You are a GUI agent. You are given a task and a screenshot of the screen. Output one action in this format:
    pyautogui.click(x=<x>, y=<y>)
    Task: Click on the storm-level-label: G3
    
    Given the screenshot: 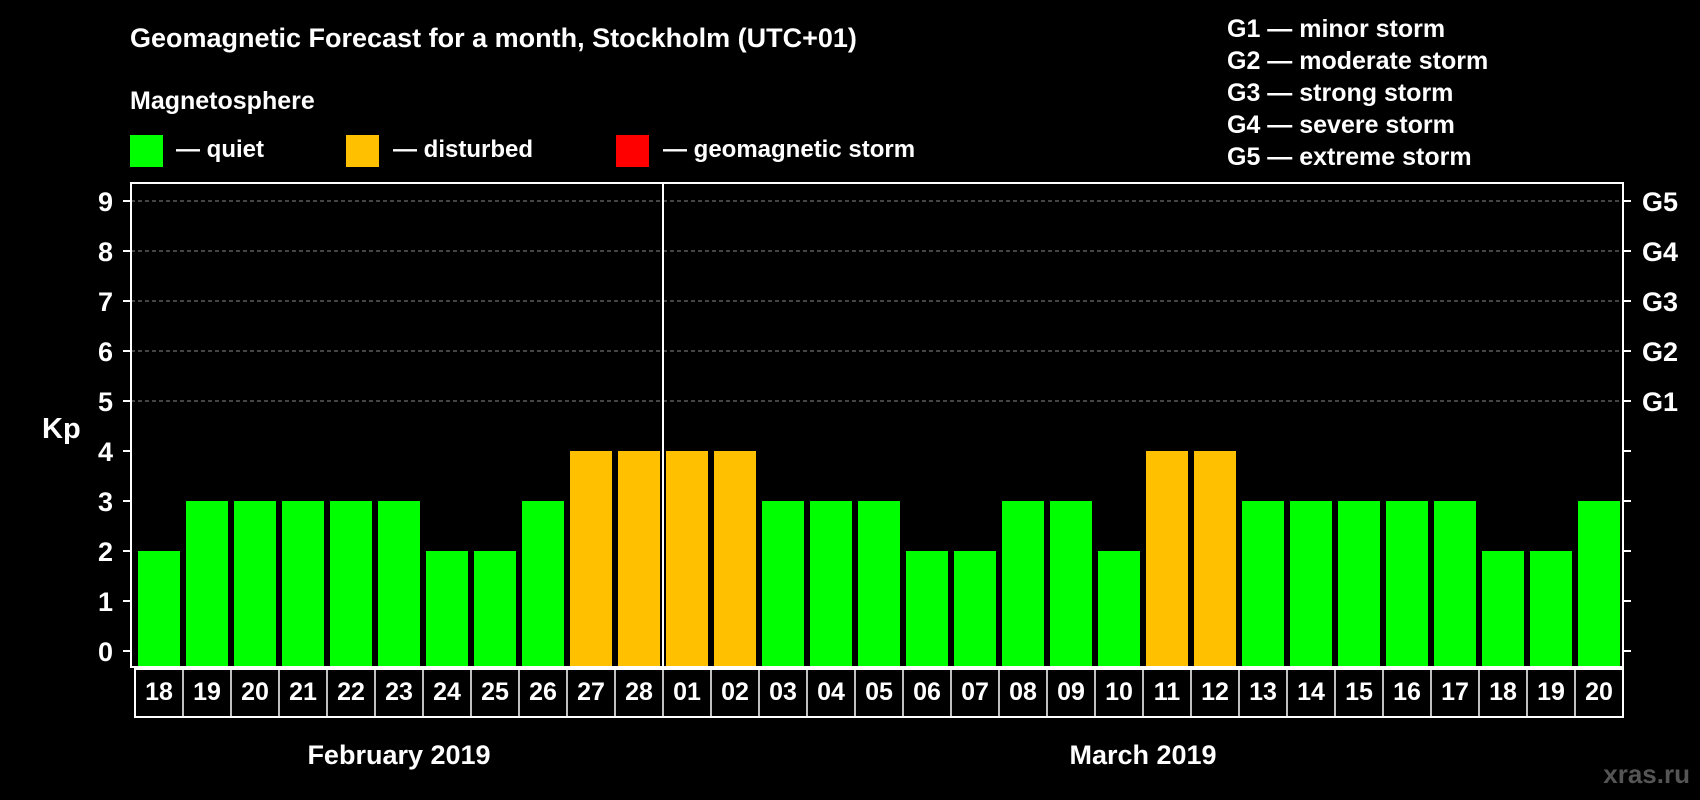 What is the action you would take?
    pyautogui.click(x=1660, y=302)
    